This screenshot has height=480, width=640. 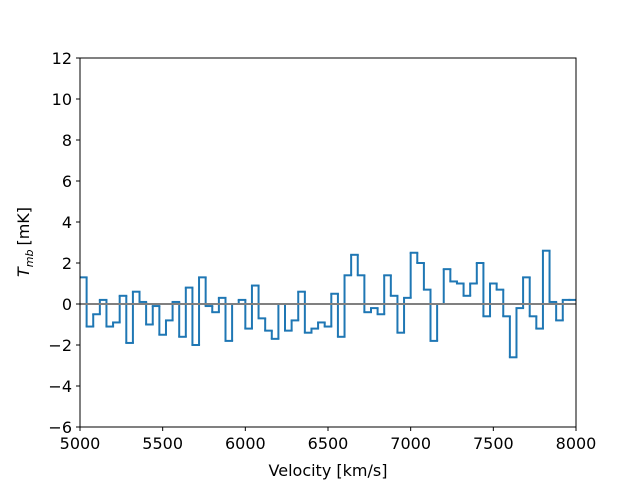 What do you see at coordinates (23, 226) in the screenshot?
I see `y-label-unit: [mK]` at bounding box center [23, 226].